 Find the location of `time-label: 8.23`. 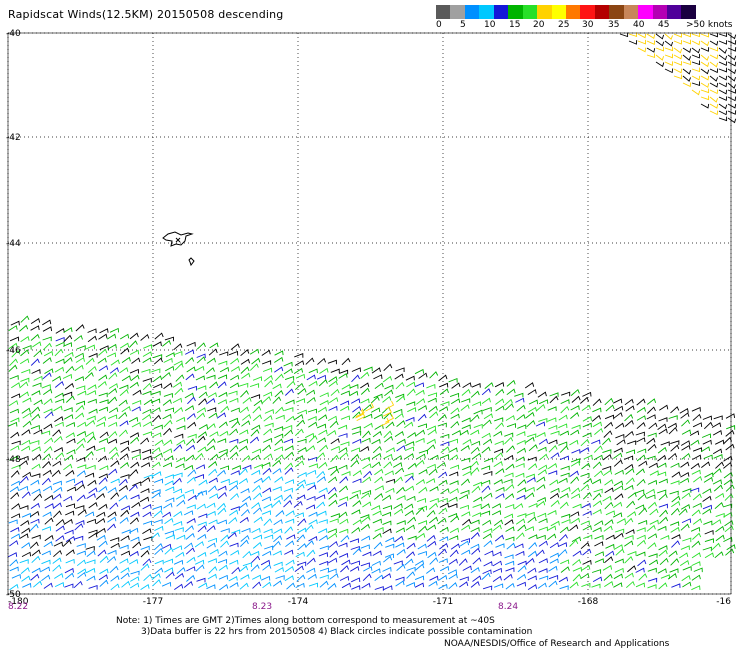

time-label: 8.23 is located at coordinates (262, 607).